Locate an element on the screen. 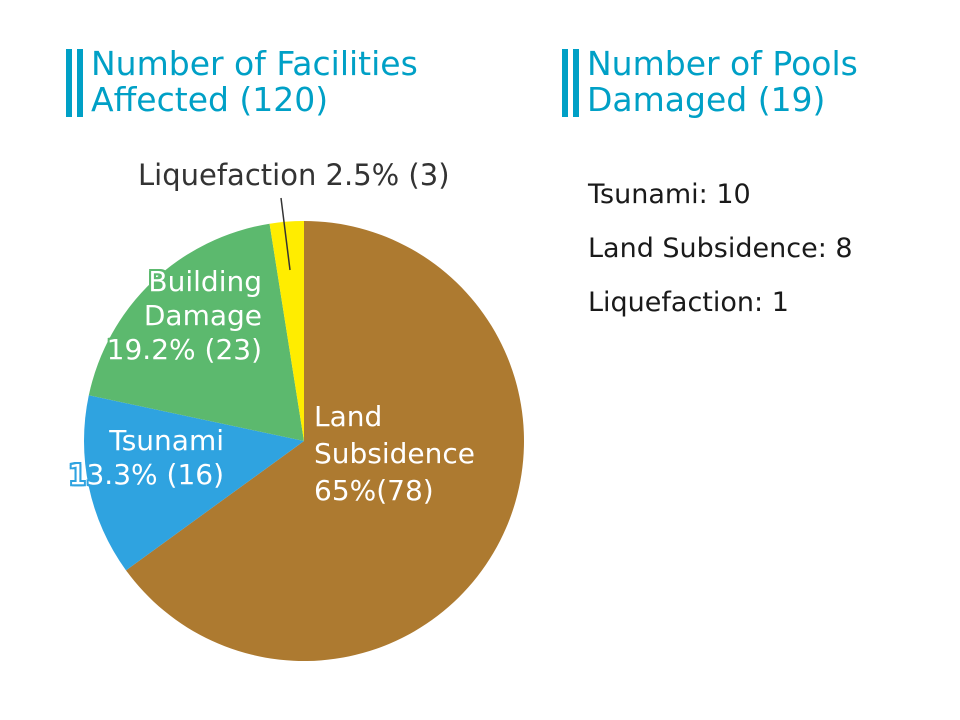  land-label-line1: Land is located at coordinates (348, 416).